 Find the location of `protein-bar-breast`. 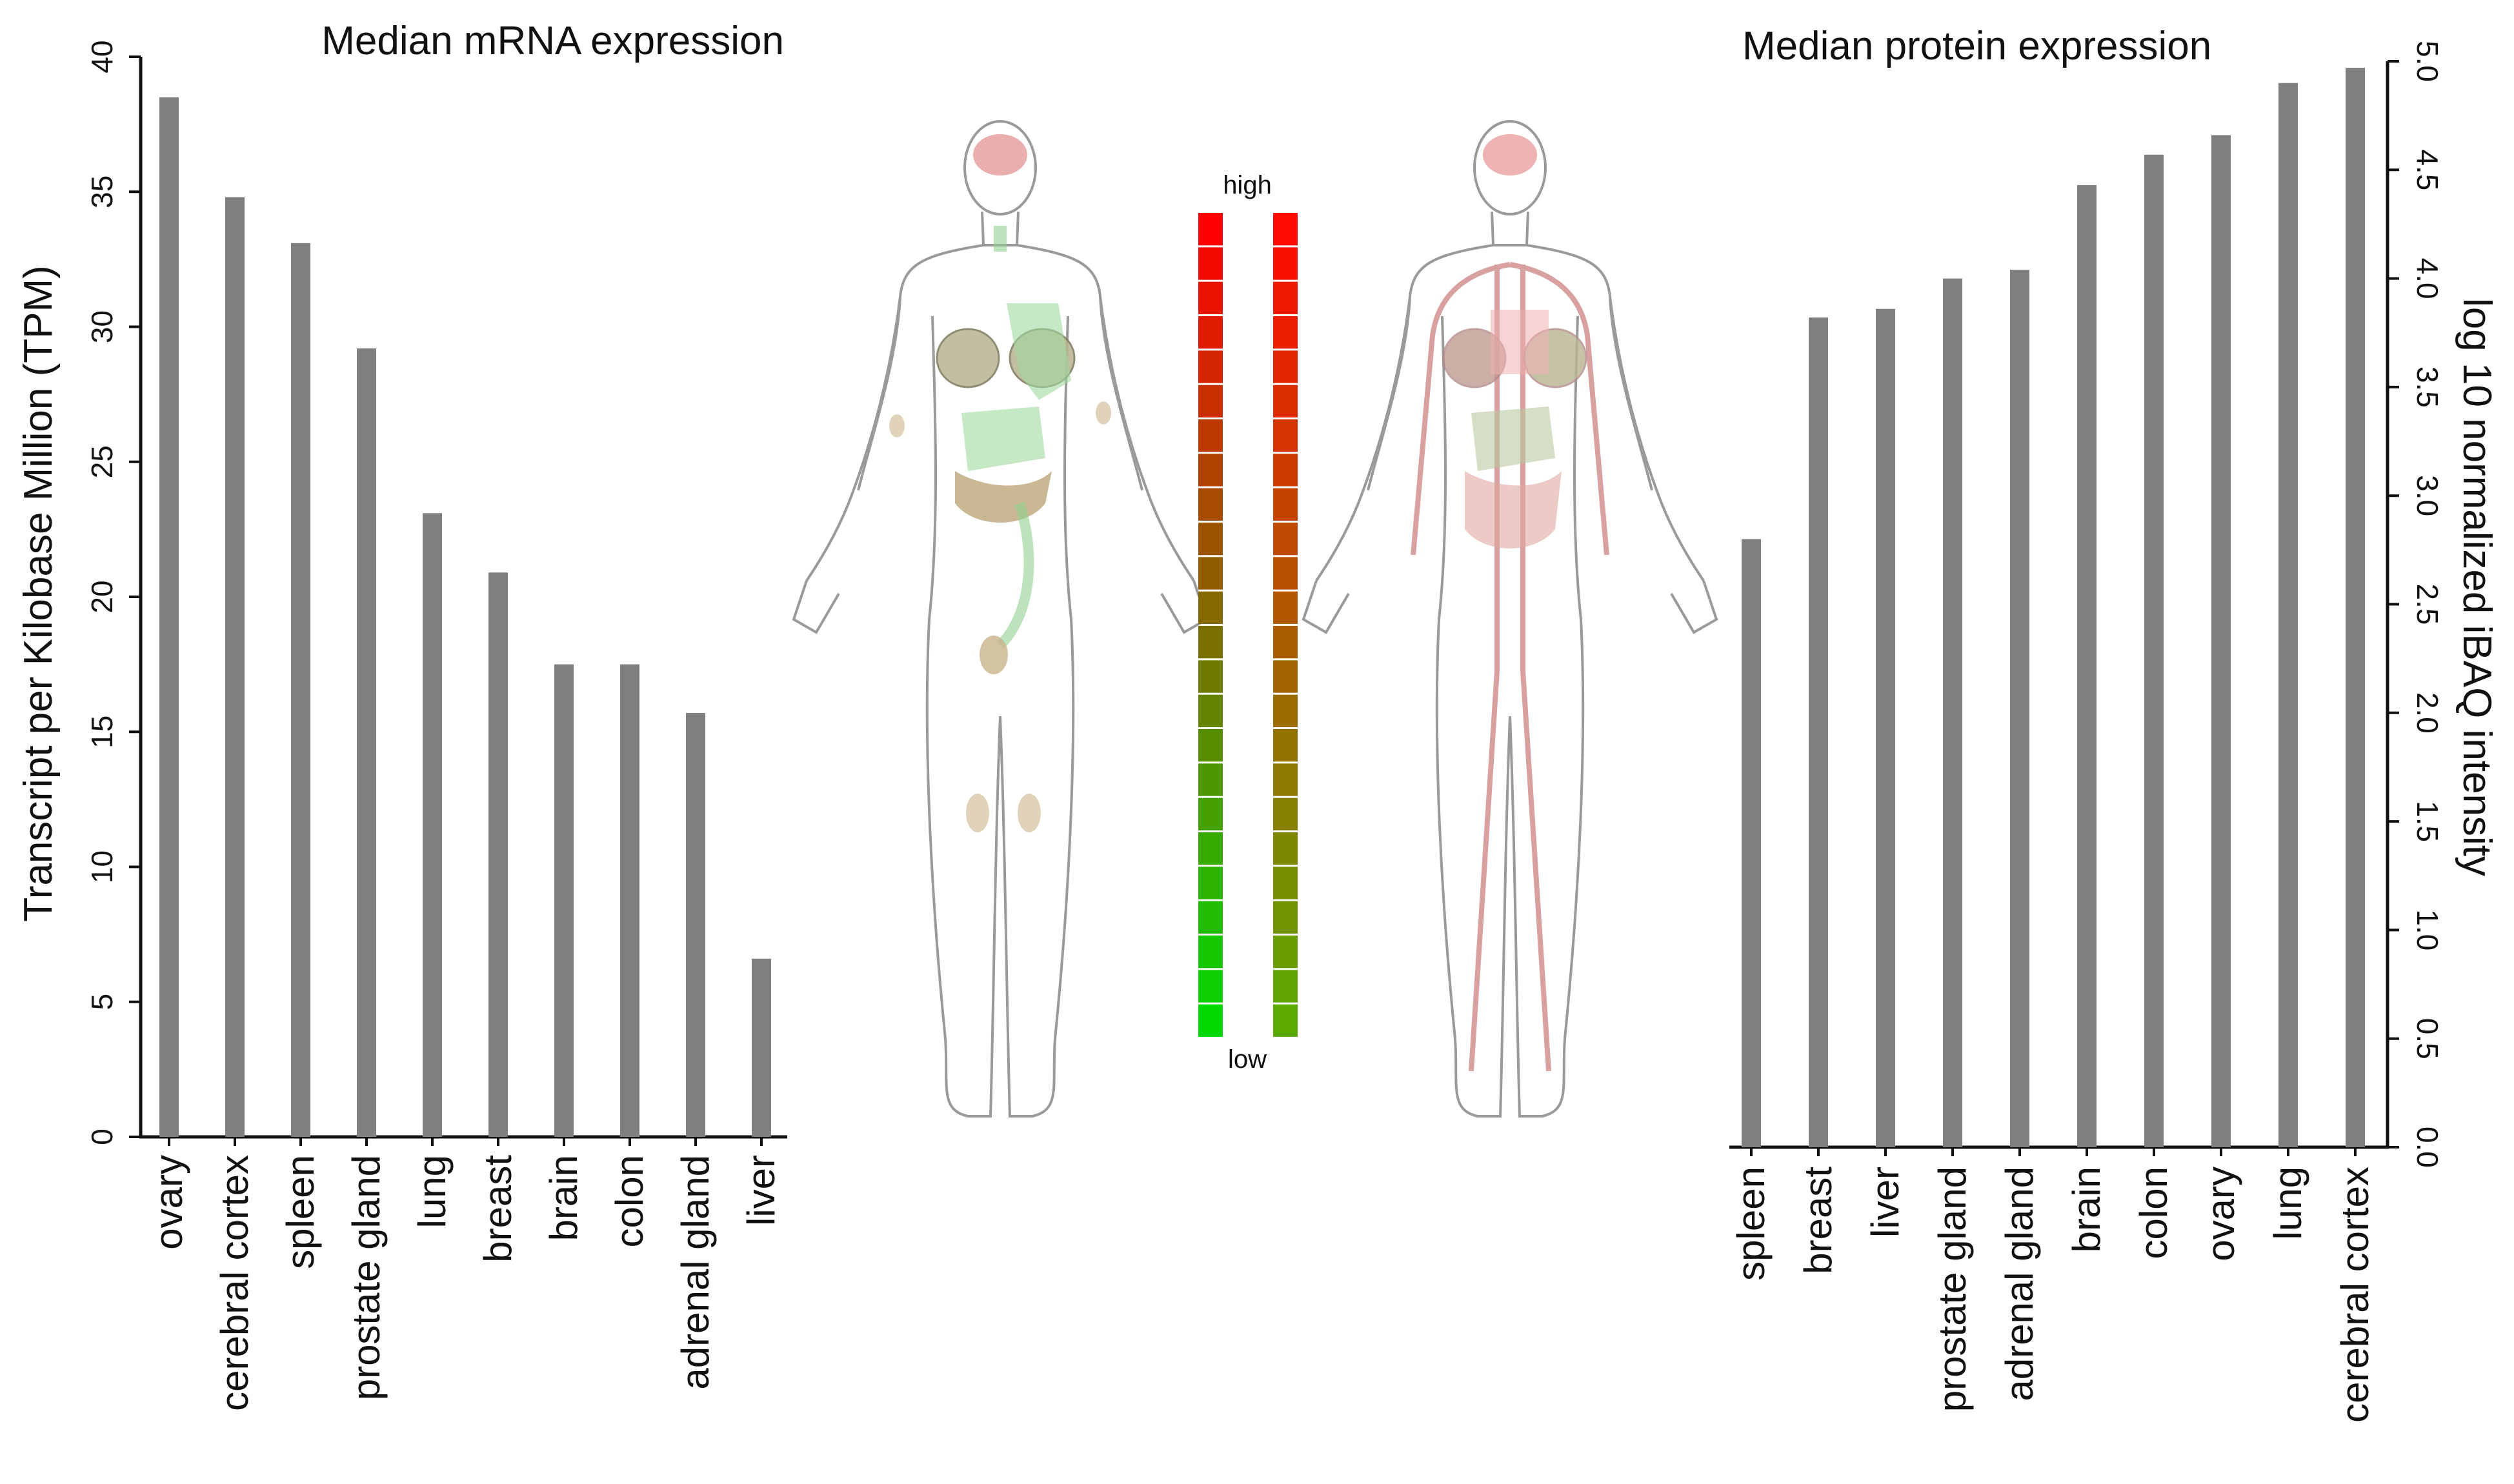

protein-bar-breast is located at coordinates (1818, 732).